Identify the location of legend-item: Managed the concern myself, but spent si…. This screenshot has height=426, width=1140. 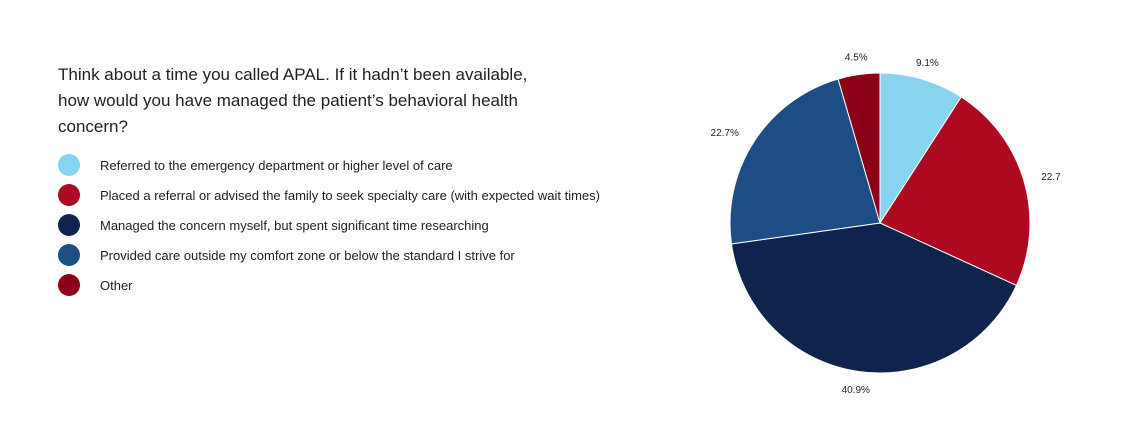
(329, 225).